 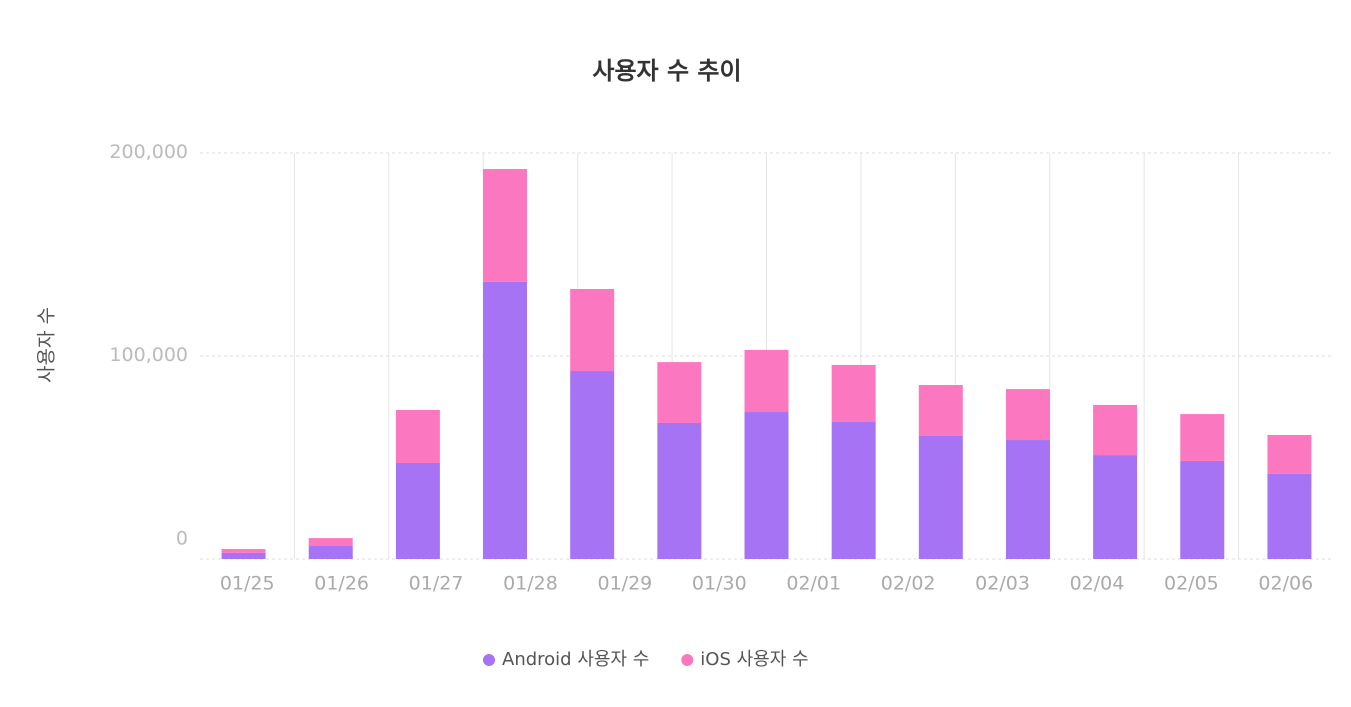 What do you see at coordinates (436, 584) in the screenshot?
I see `x-tick-label: 01/27` at bounding box center [436, 584].